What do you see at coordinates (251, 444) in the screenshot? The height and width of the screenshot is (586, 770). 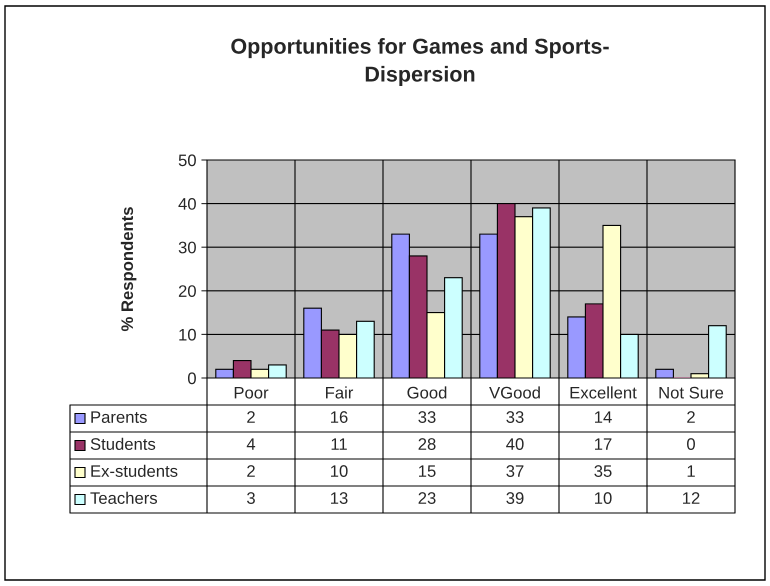 I see `data-label: 4` at bounding box center [251, 444].